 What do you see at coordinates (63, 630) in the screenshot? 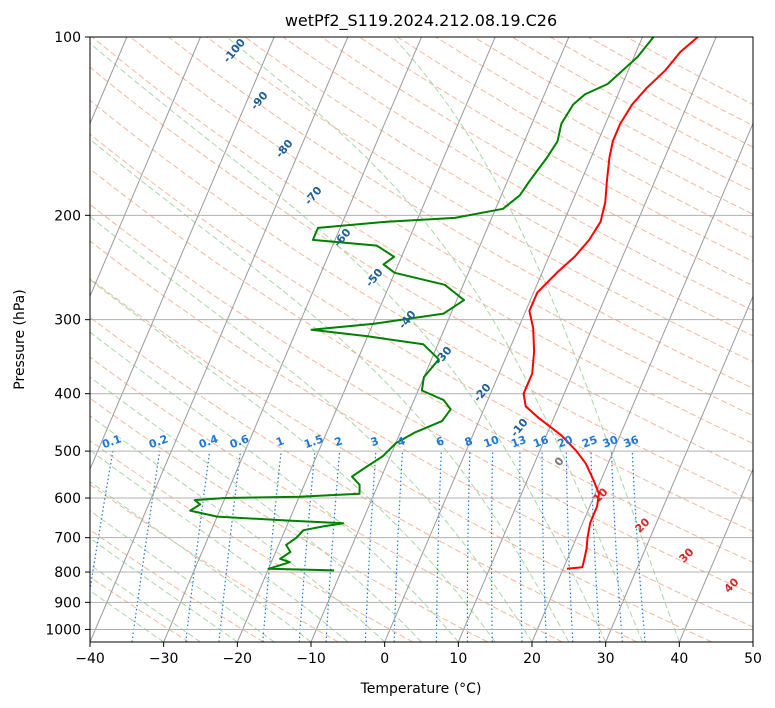
I see `y-tick-label: 1000` at bounding box center [63, 630].